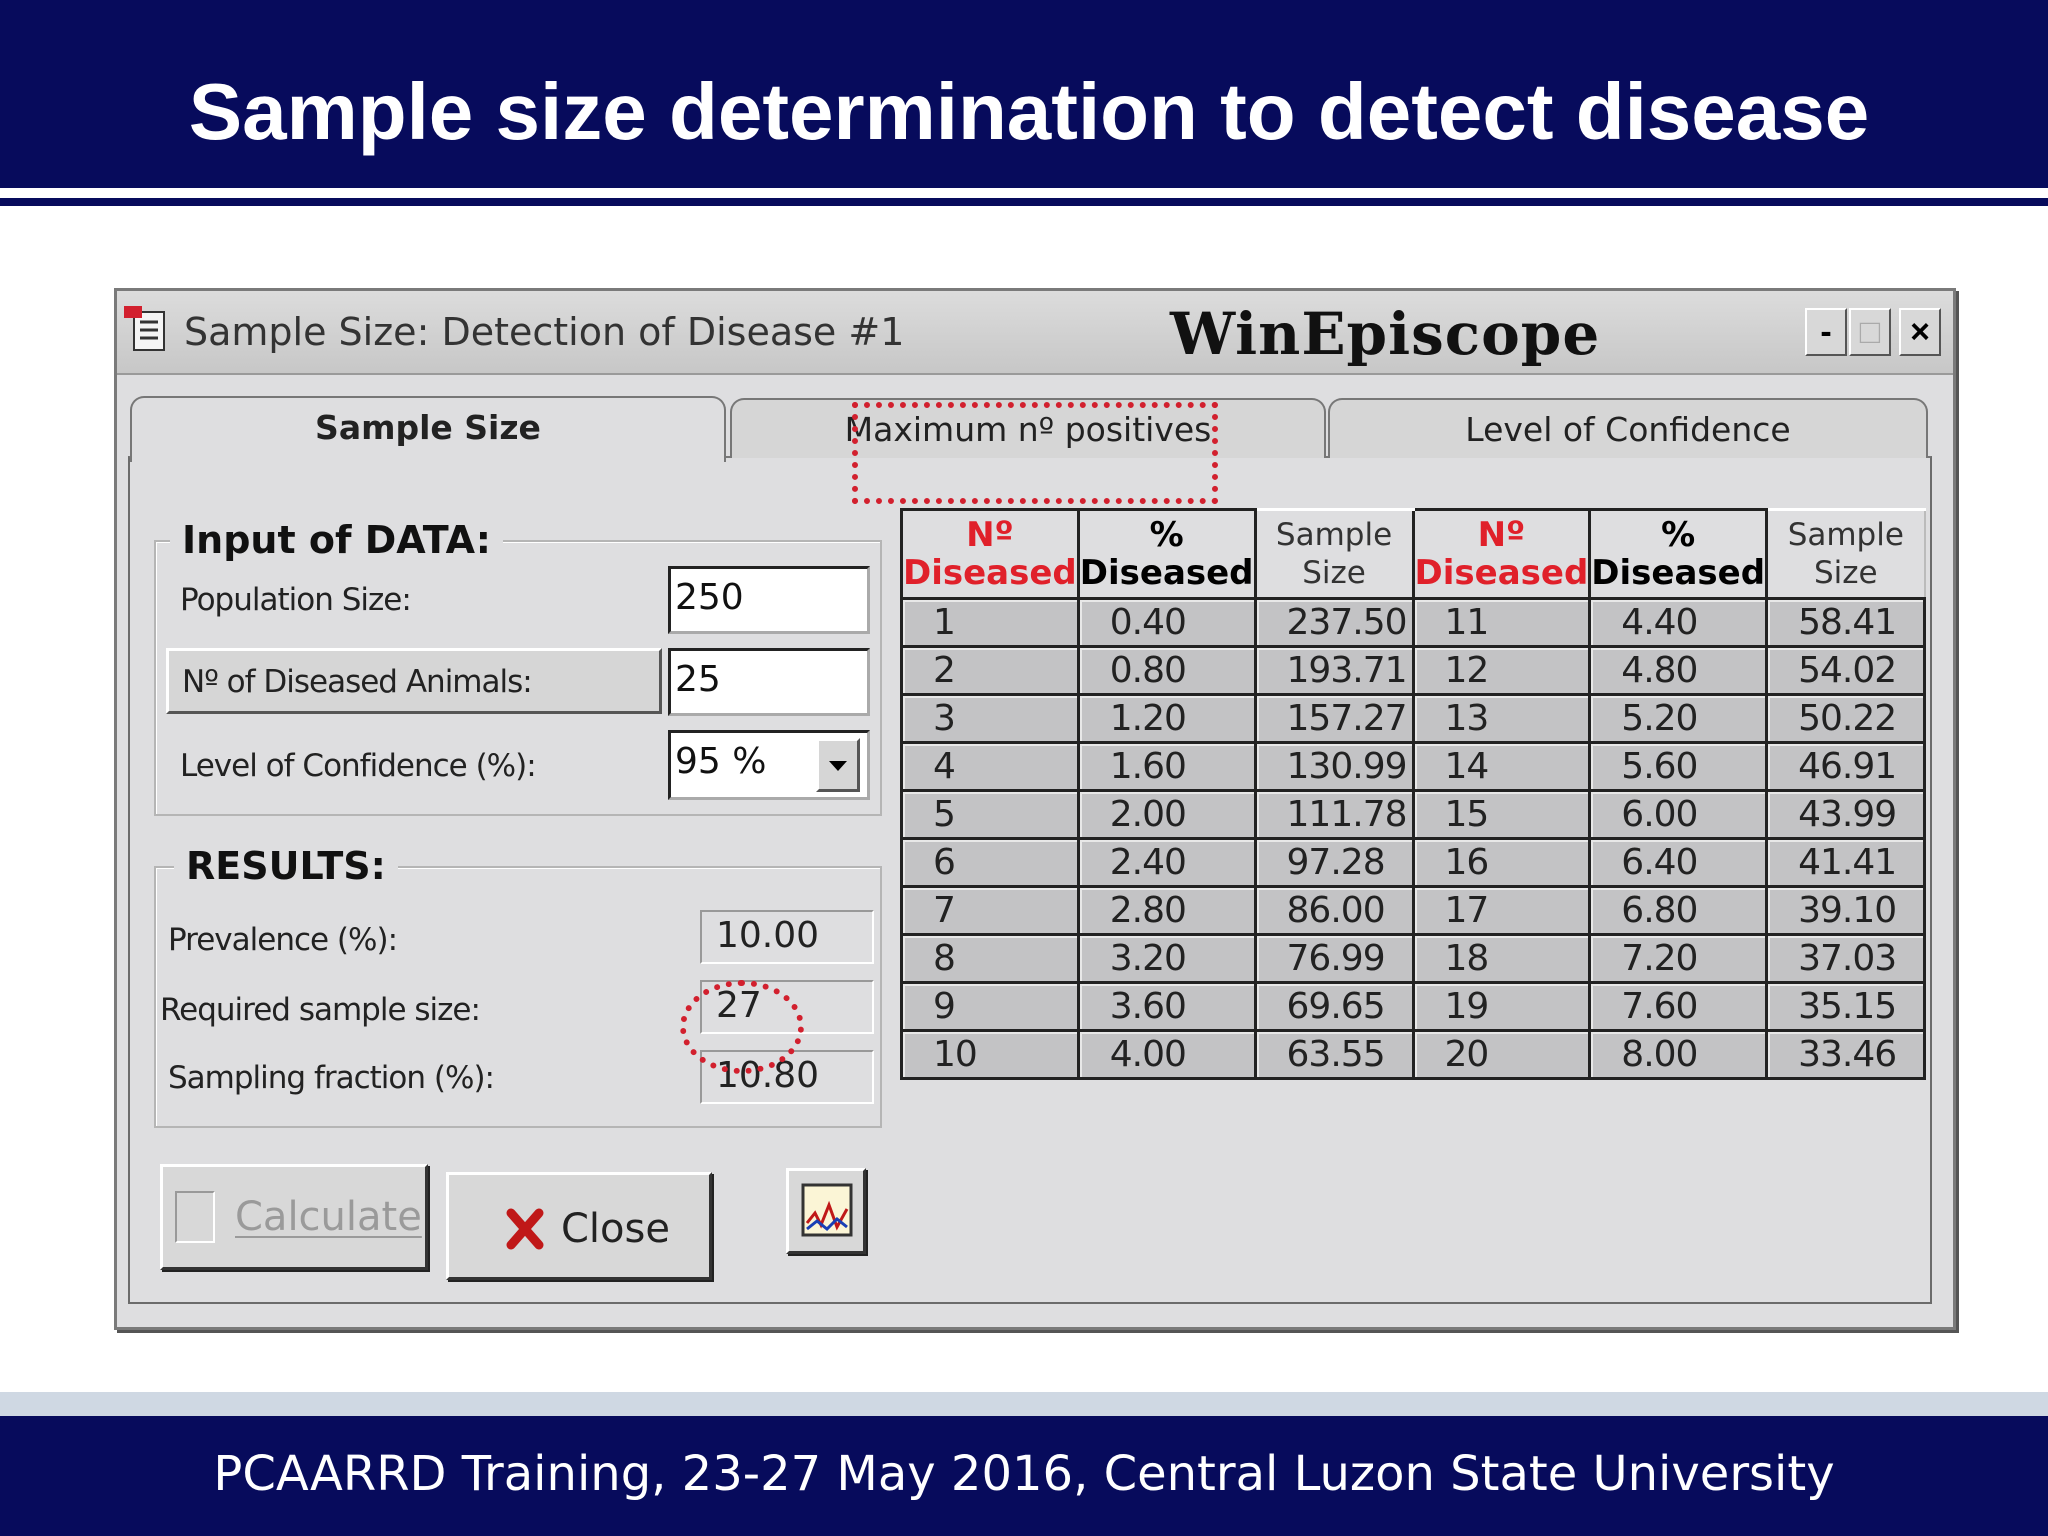  Describe the element at coordinates (1334, 670) in the screenshot. I see `table-cell: 193.71` at that location.